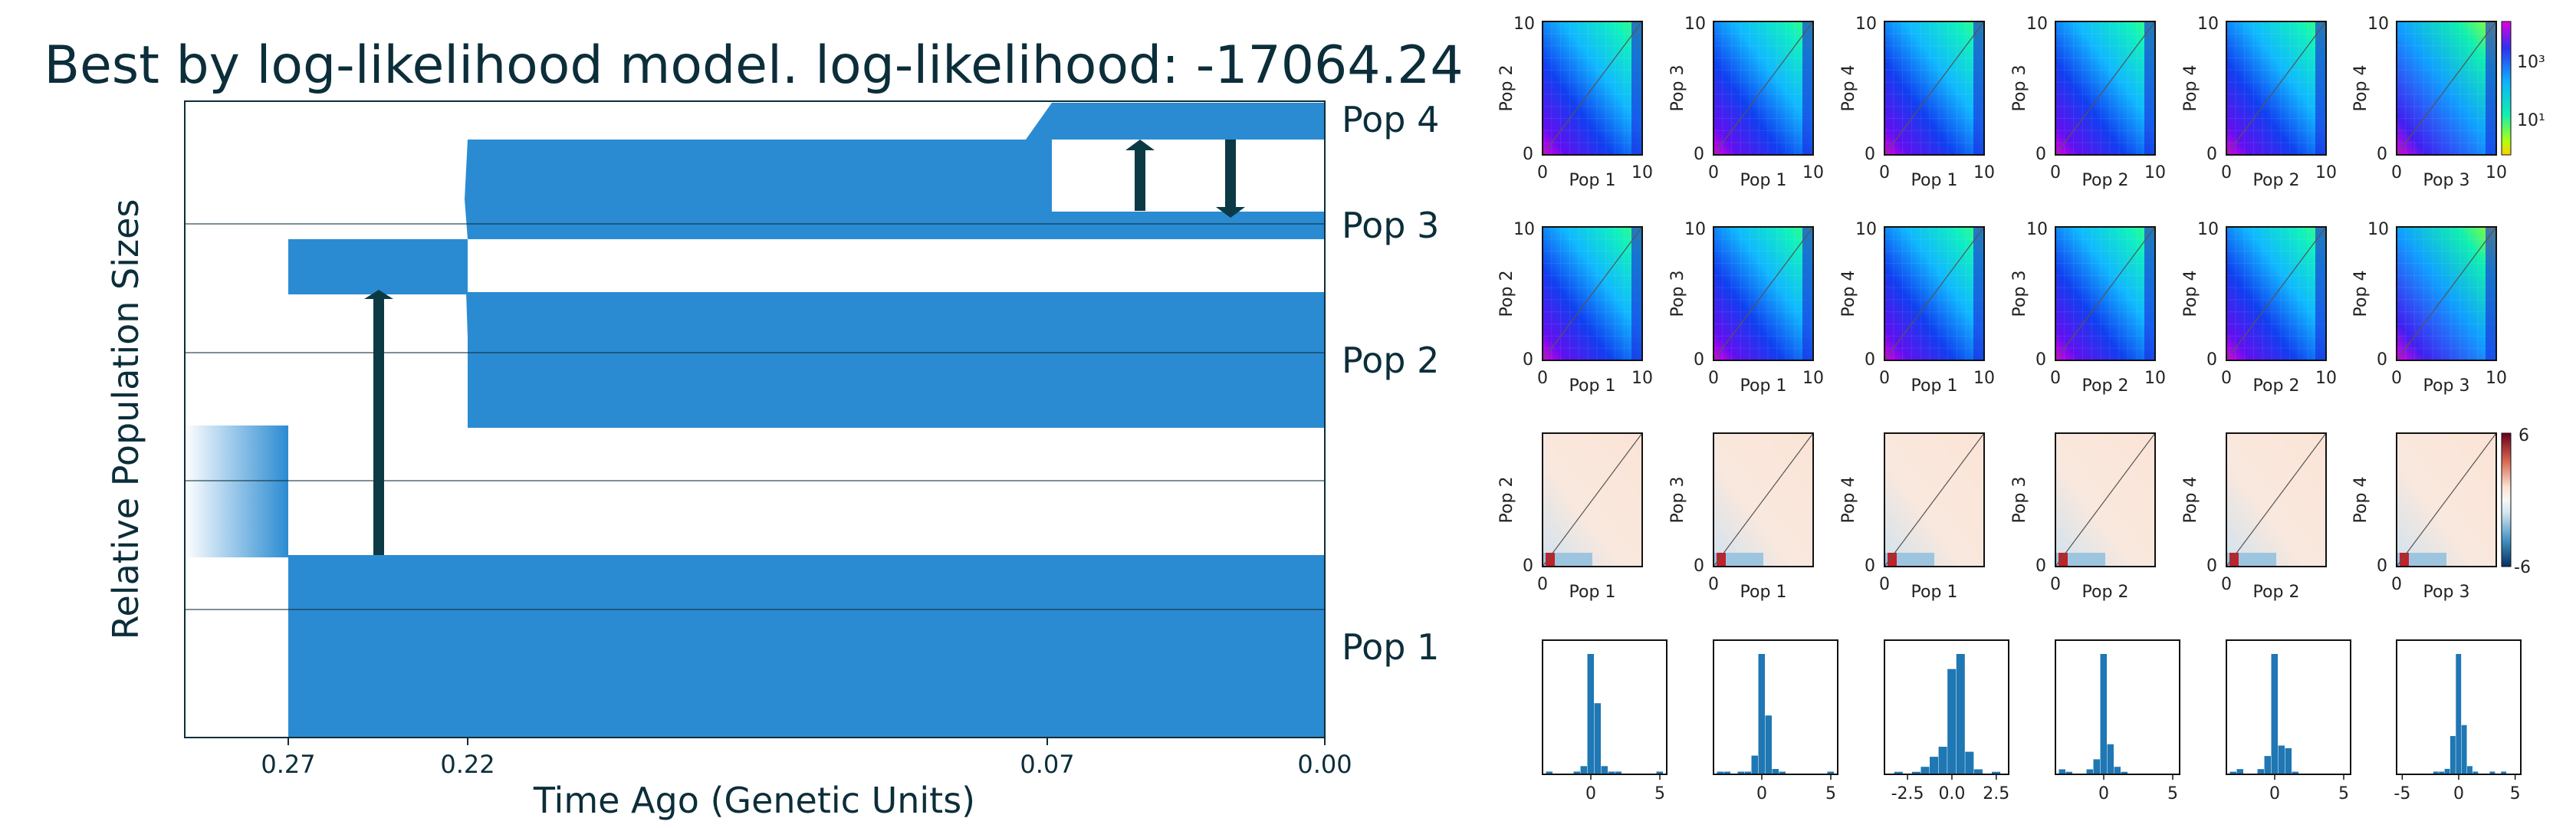 This screenshot has height=828, width=2576. What do you see at coordinates (2343, 793) in the screenshot?
I see `histogram-x-tick: 5` at bounding box center [2343, 793].